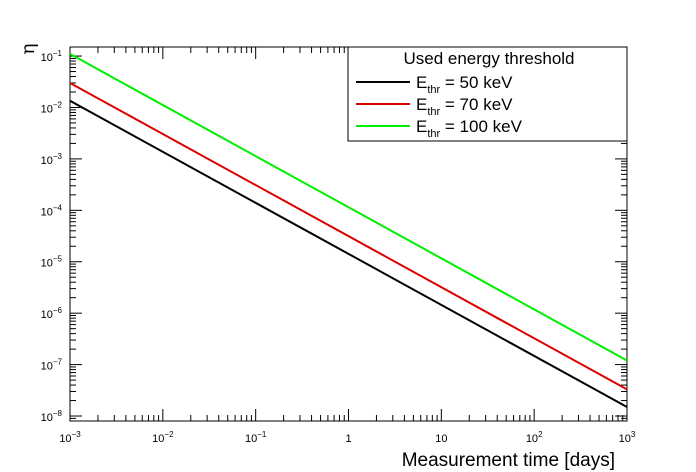 The image size is (696, 472). I want to click on y-tick-label: 10⁻⁵, so click(52, 262).